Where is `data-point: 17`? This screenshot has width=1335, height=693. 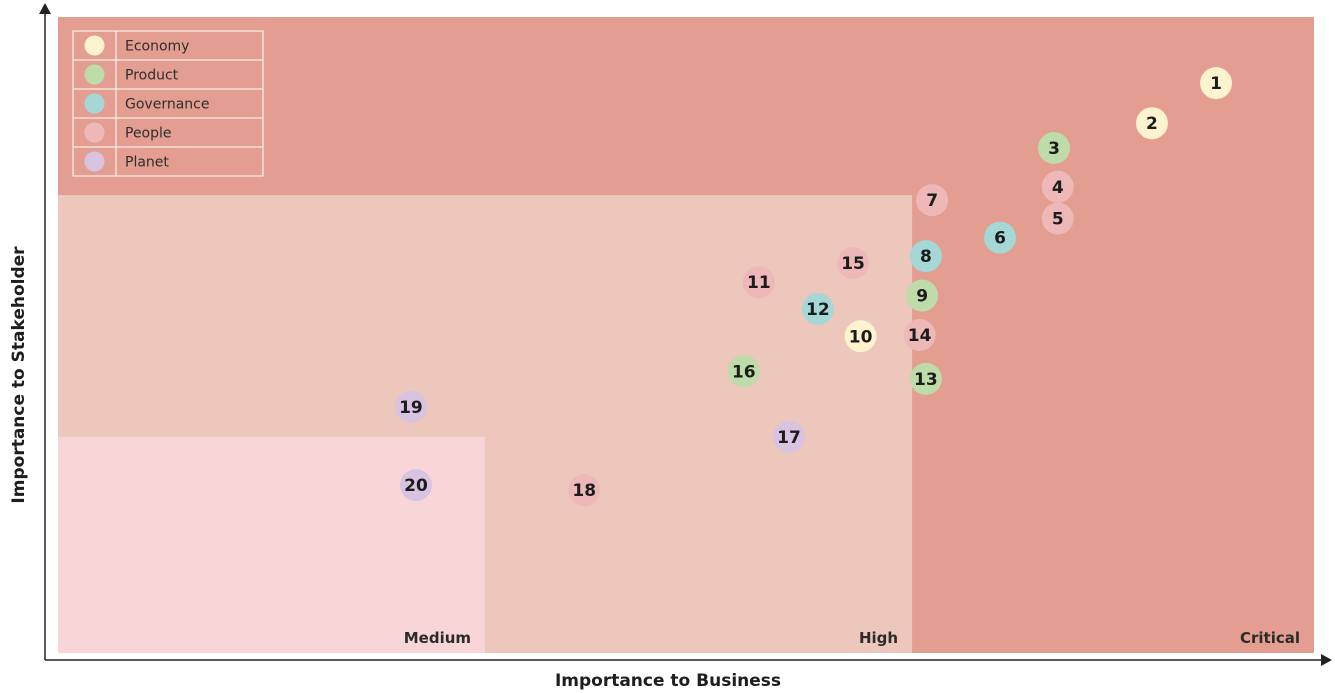 data-point: 17 is located at coordinates (788, 436).